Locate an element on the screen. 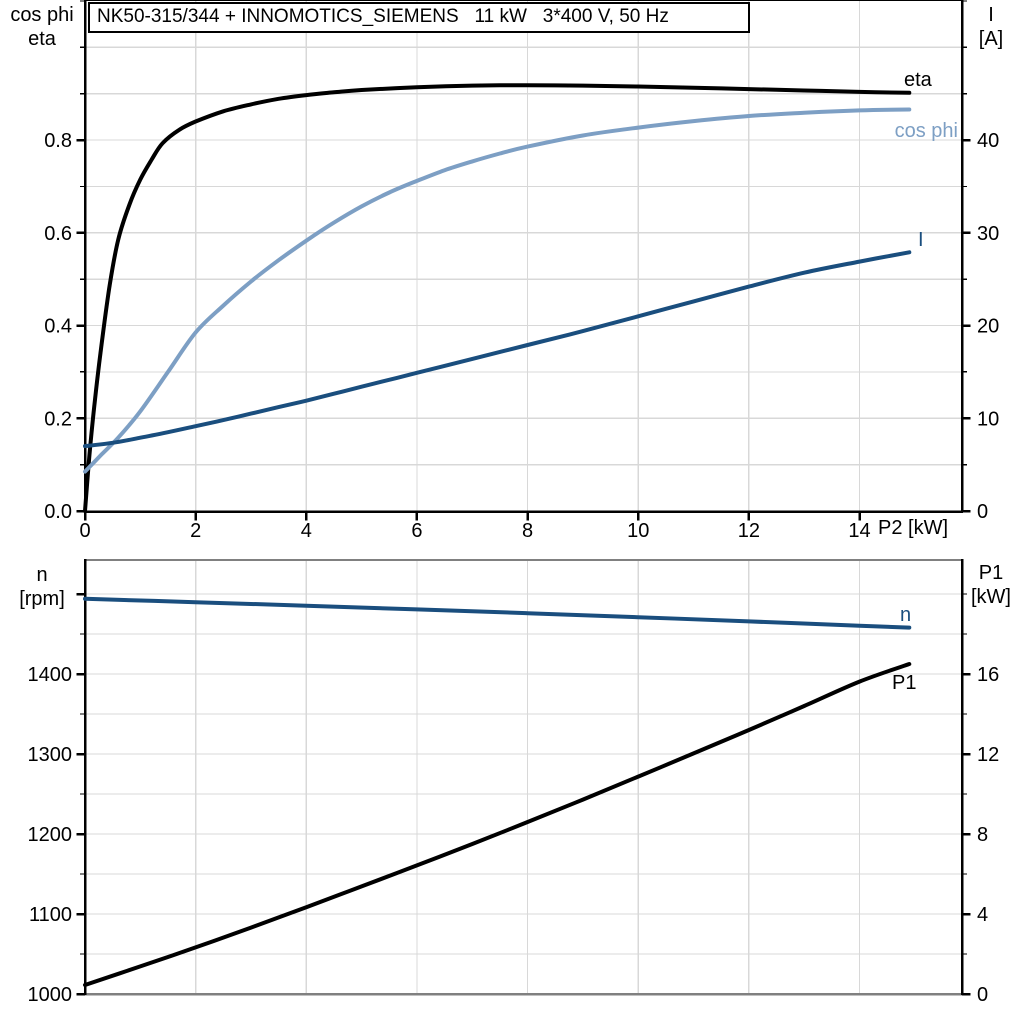  top-x-tick-label: 2 is located at coordinates (195, 531).